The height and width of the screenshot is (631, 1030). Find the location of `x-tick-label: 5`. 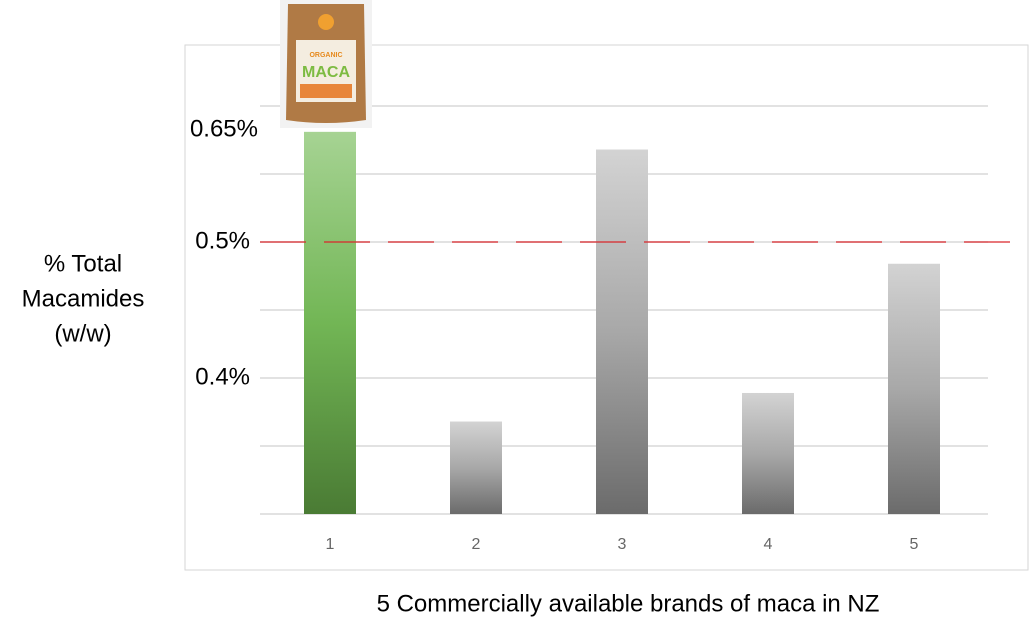

x-tick-label: 5 is located at coordinates (914, 544).